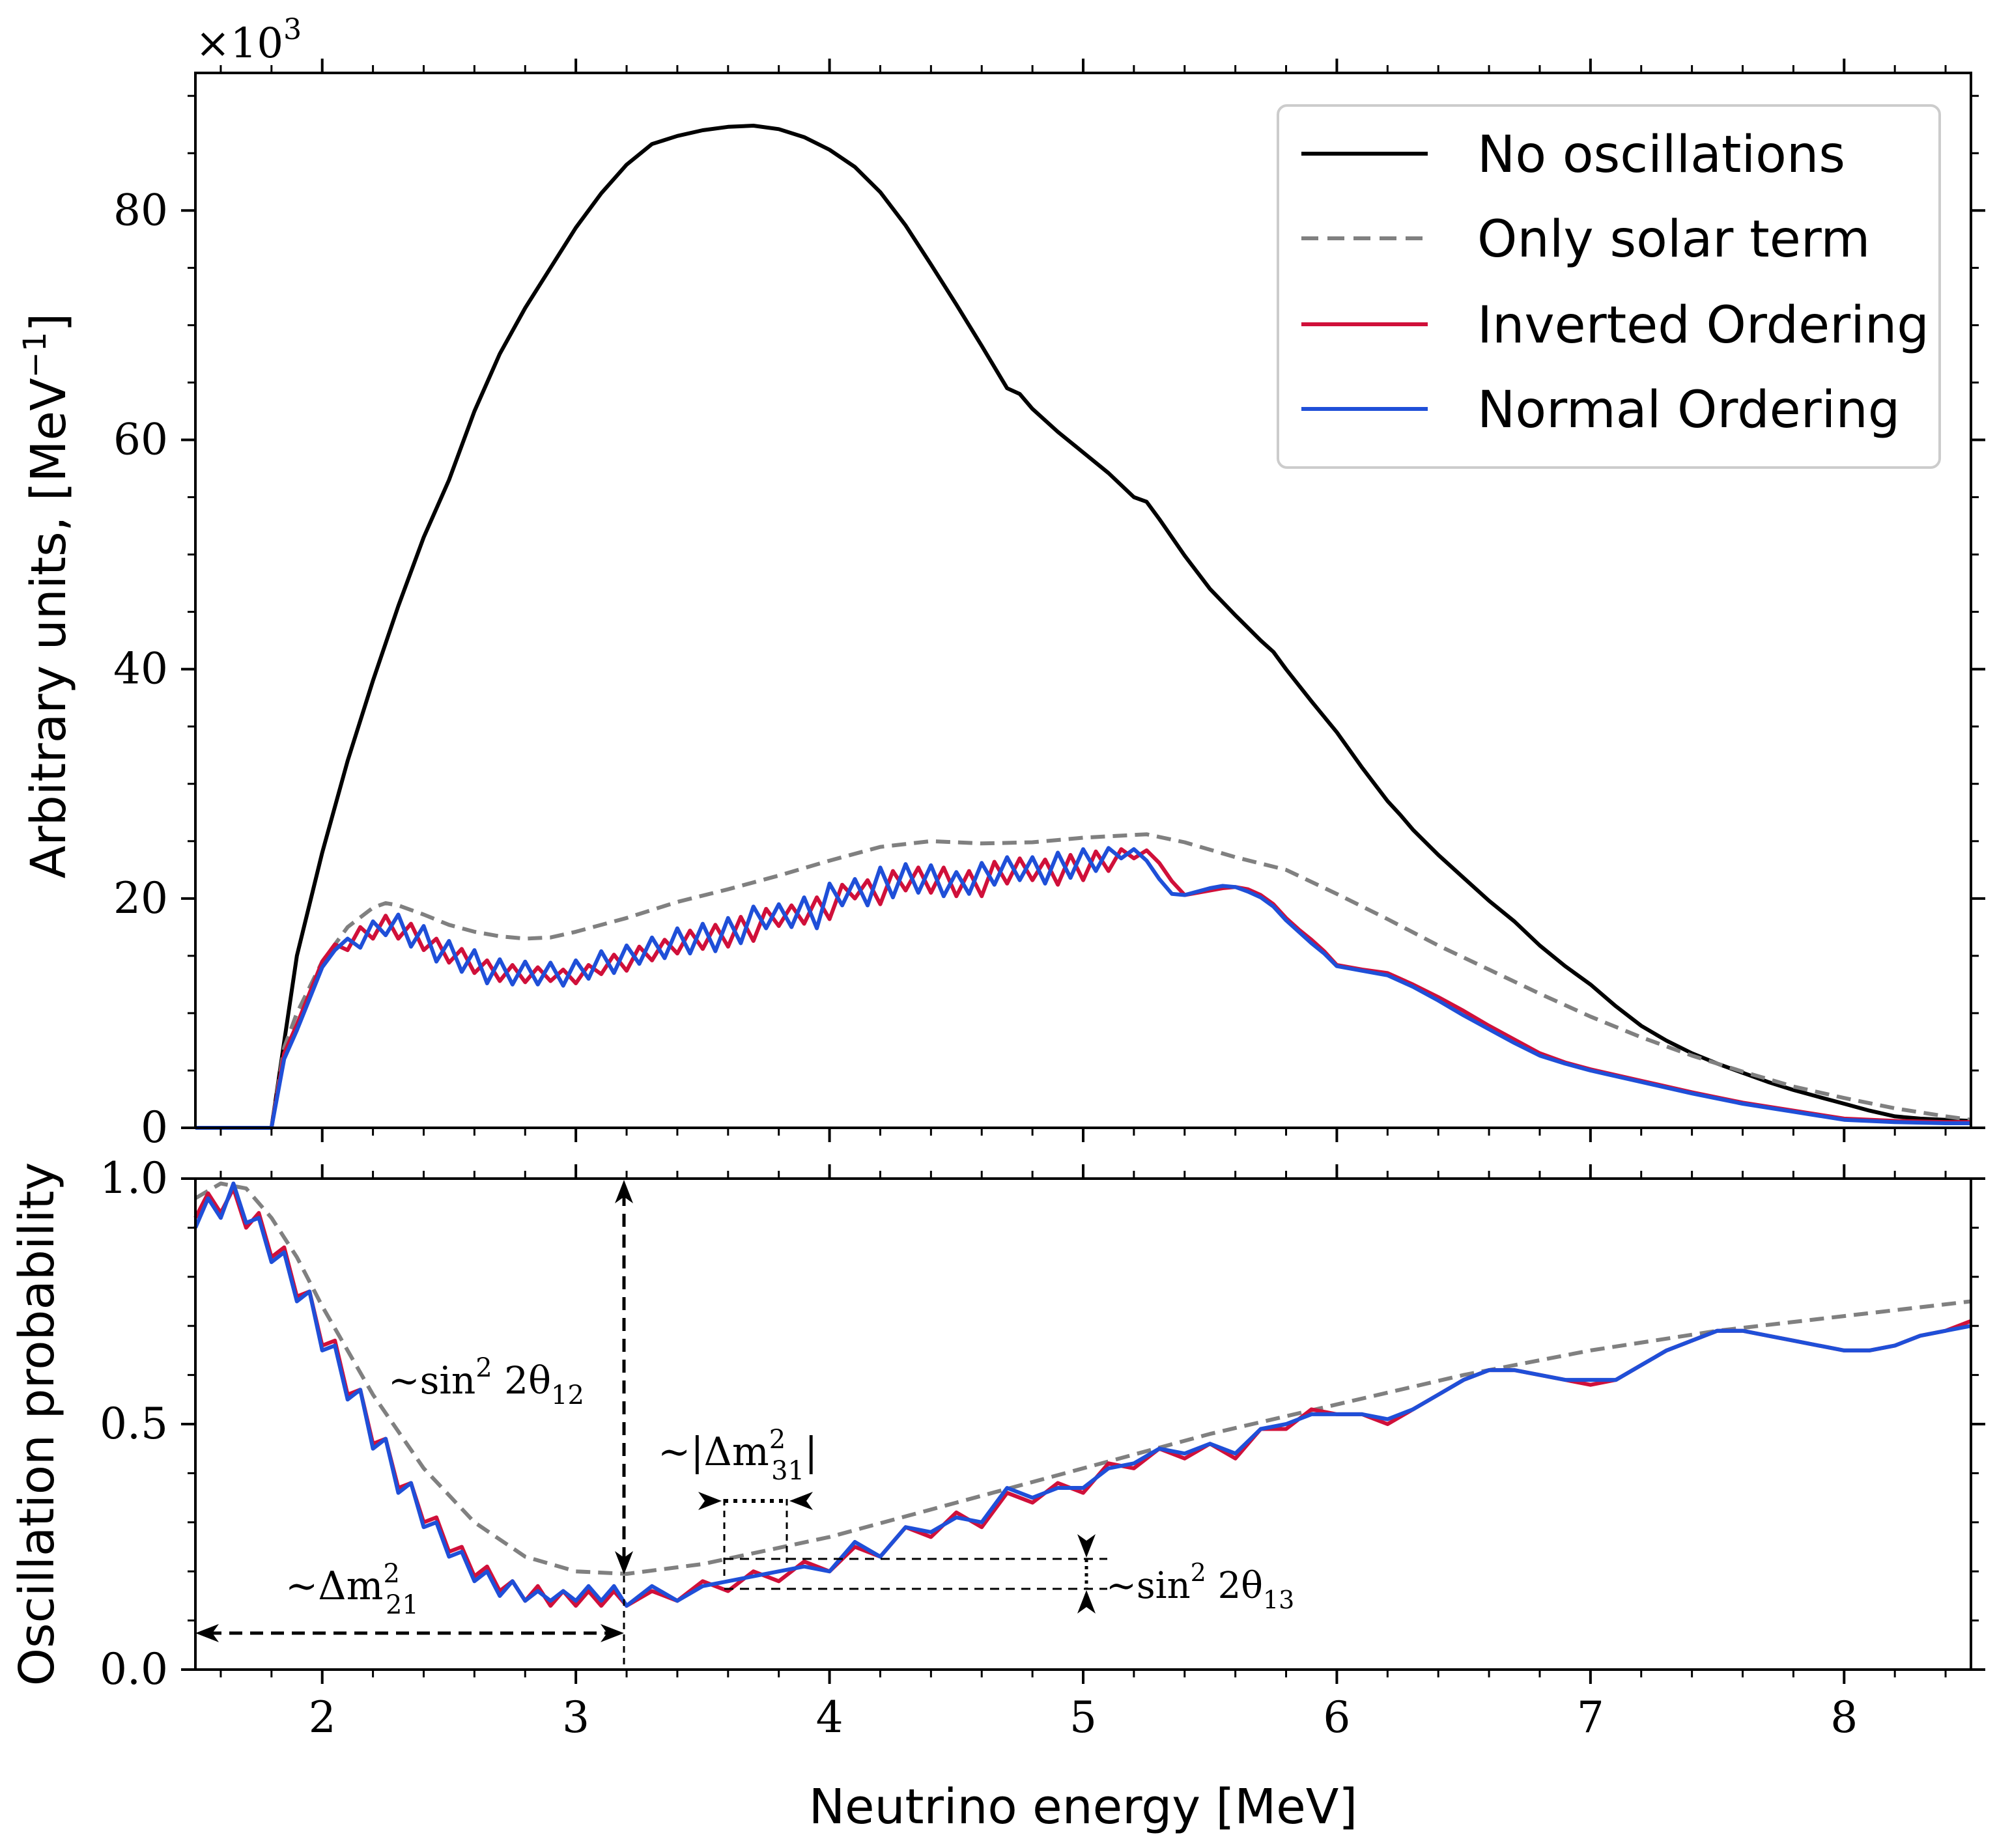  What do you see at coordinates (486, 1382) in the screenshot?
I see `annotation-sin2-theta12: ∼sin2 2θ12` at bounding box center [486, 1382].